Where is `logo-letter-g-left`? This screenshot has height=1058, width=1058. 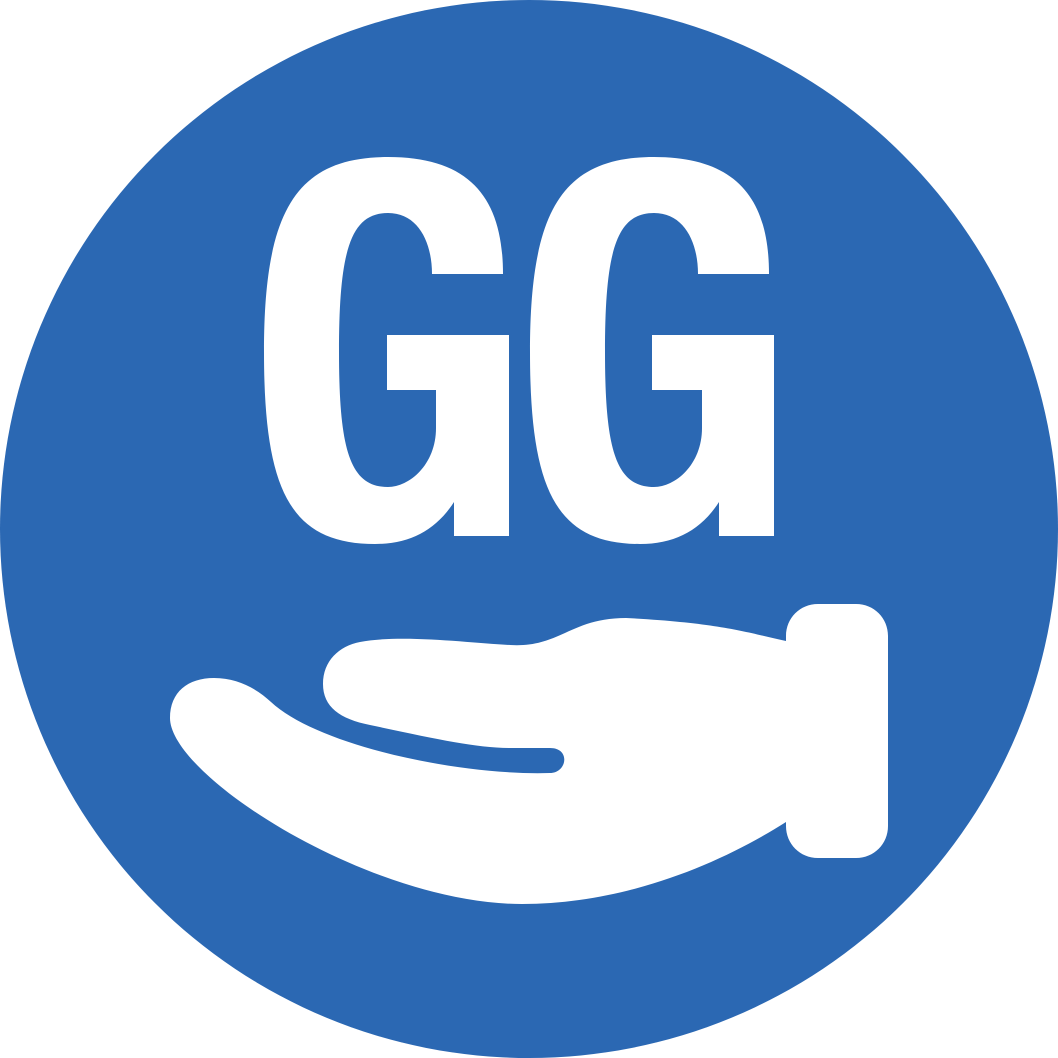 logo-letter-g-left is located at coordinates (386, 350).